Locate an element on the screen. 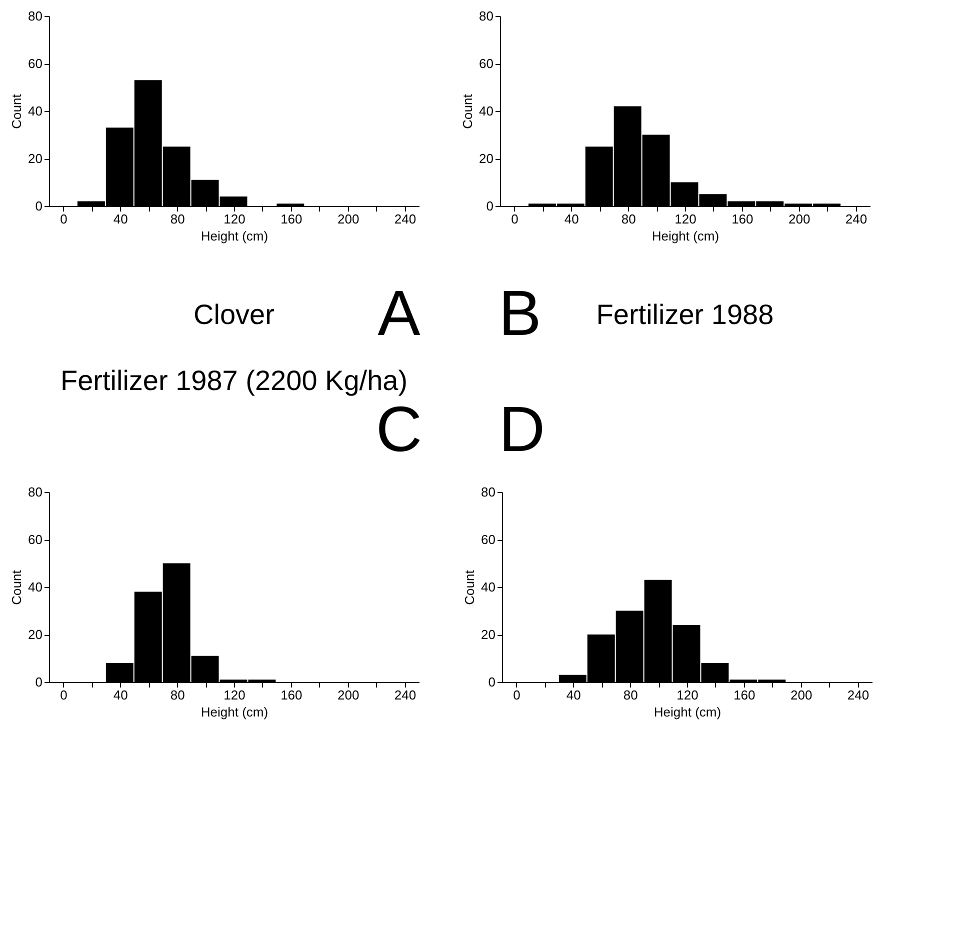 The width and height of the screenshot is (964, 952). text: Fertilizer 1987 (2200 Kg/ha) is located at coordinates (234, 380).